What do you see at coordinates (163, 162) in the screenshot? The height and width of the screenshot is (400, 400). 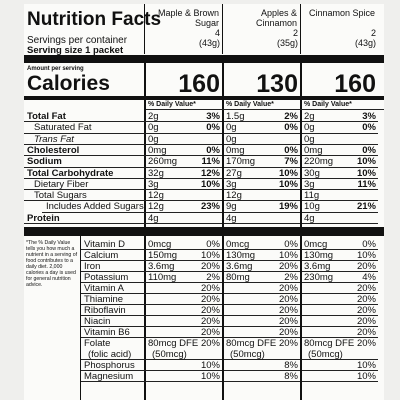 I see `nutrient-amount: 260mg` at bounding box center [163, 162].